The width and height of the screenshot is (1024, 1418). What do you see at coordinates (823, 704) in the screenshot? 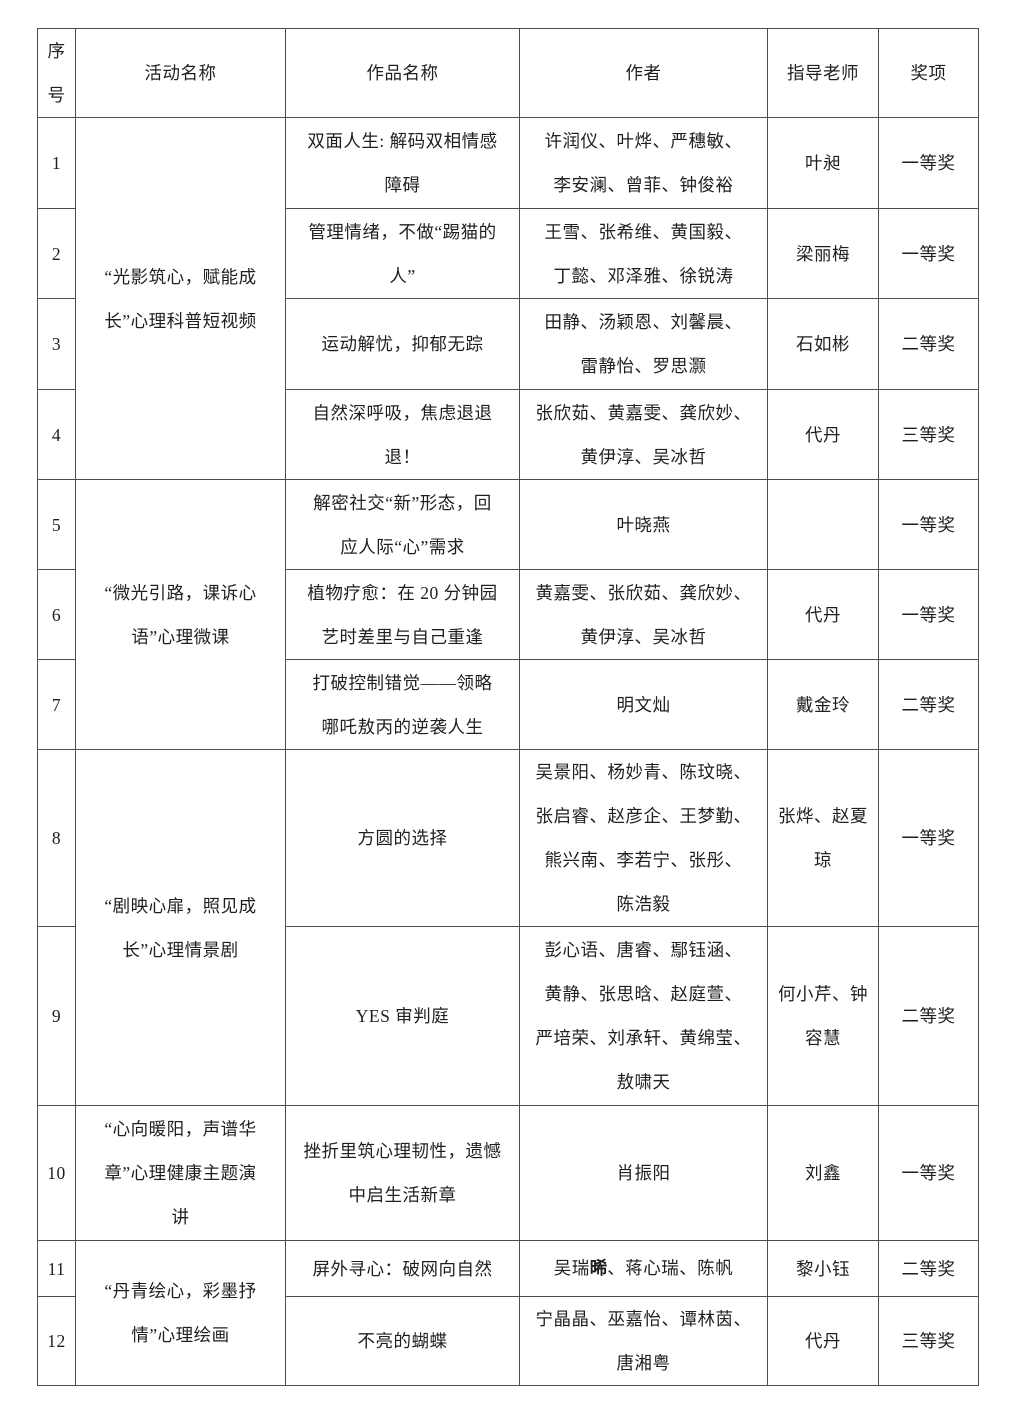
I see `cell-advisor: 戴金玲` at bounding box center [823, 704].